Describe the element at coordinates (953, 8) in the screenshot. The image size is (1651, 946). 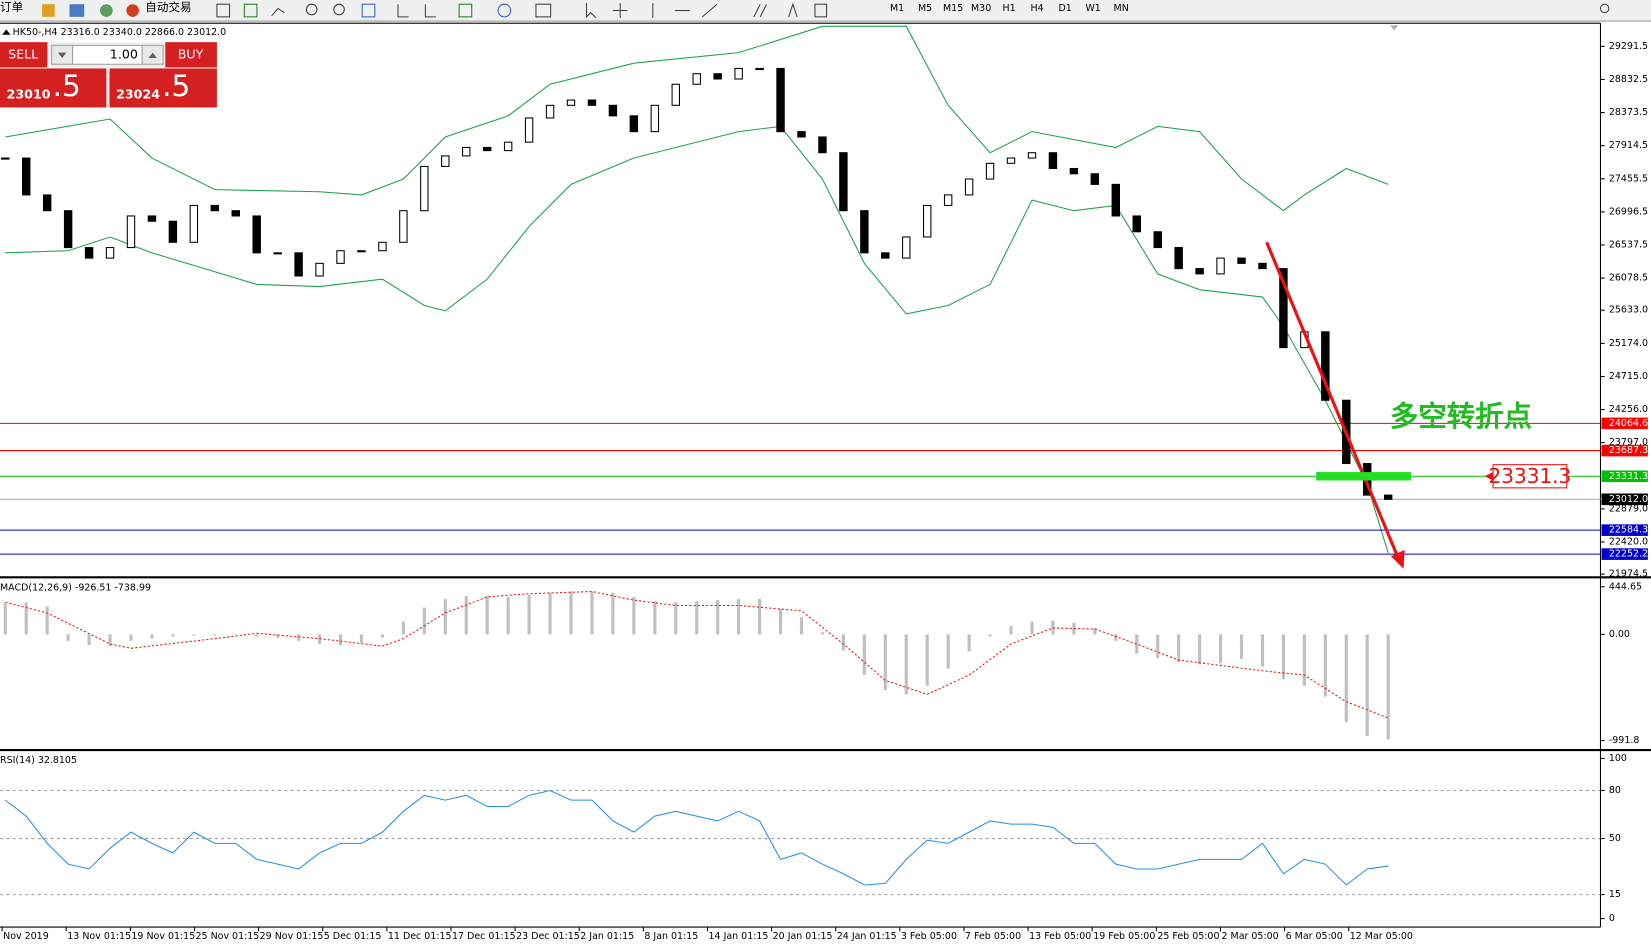
I see `timeframe-button: M15` at that location.